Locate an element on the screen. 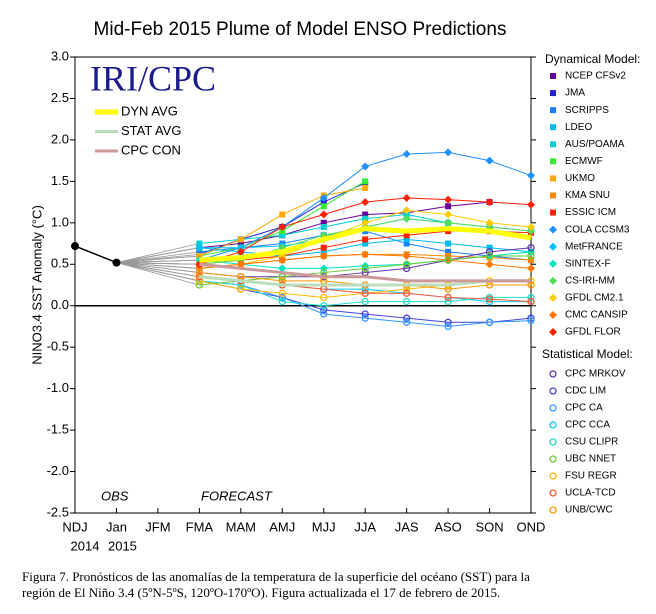  x-tick-label: JAS is located at coordinates (407, 526).